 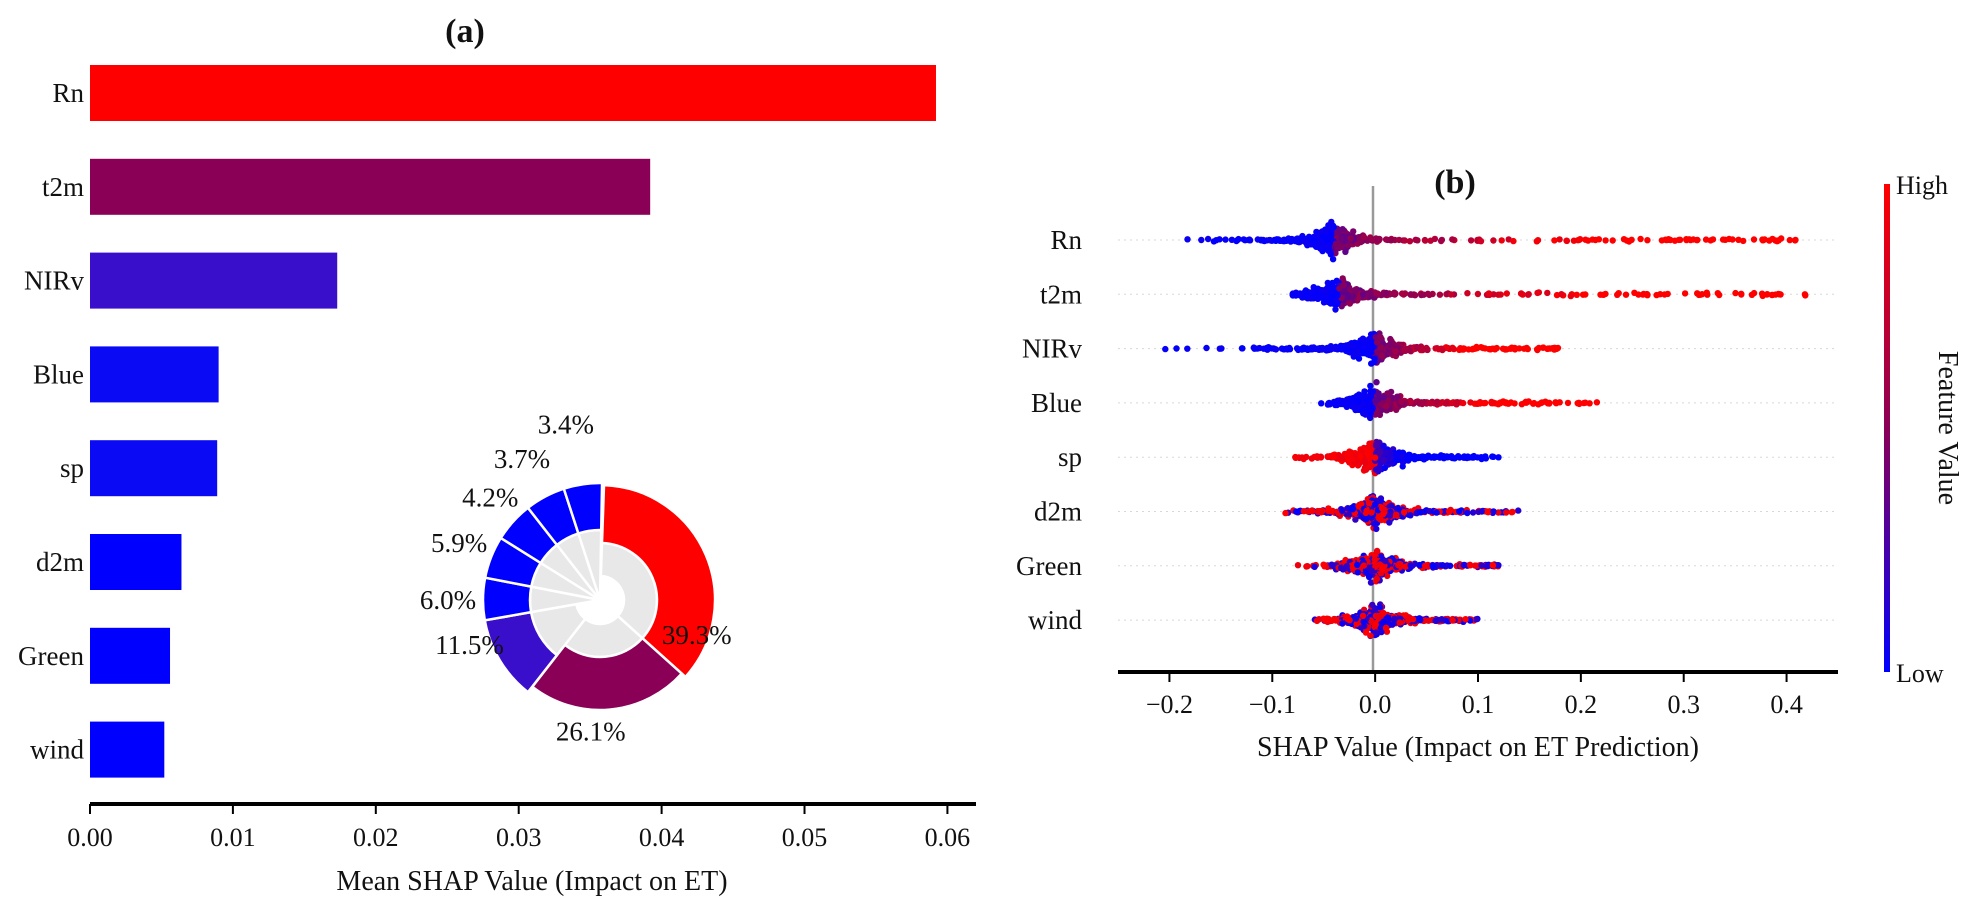 I want to click on panel-b-x-axis-title: SHAP Value (Impact on ET Prediction), so click(x=1478, y=747).